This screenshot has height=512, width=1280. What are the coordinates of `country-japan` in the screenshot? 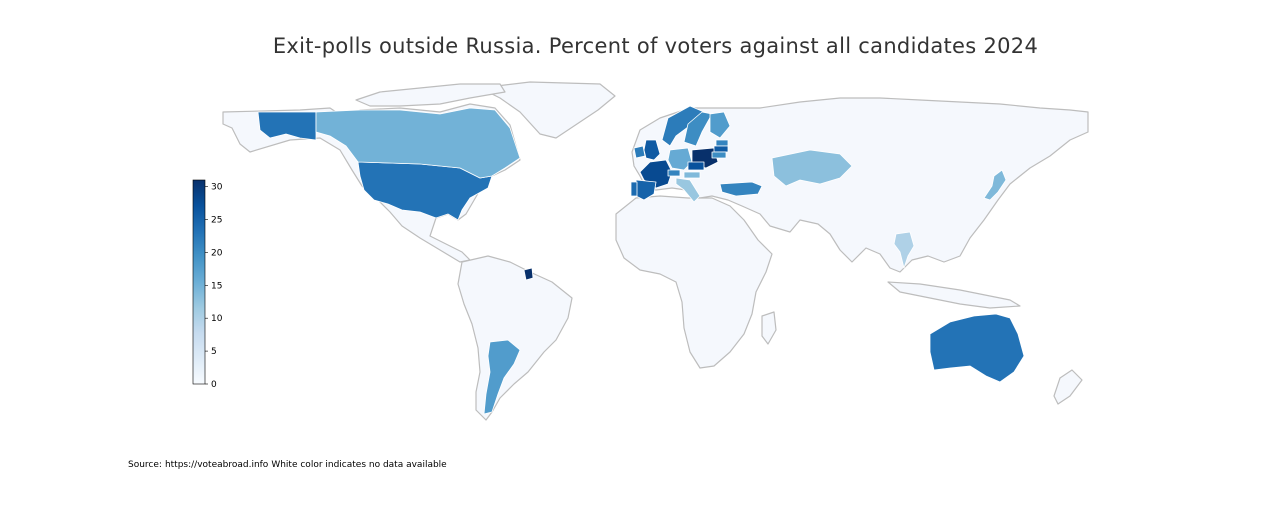 It's located at (995, 185).